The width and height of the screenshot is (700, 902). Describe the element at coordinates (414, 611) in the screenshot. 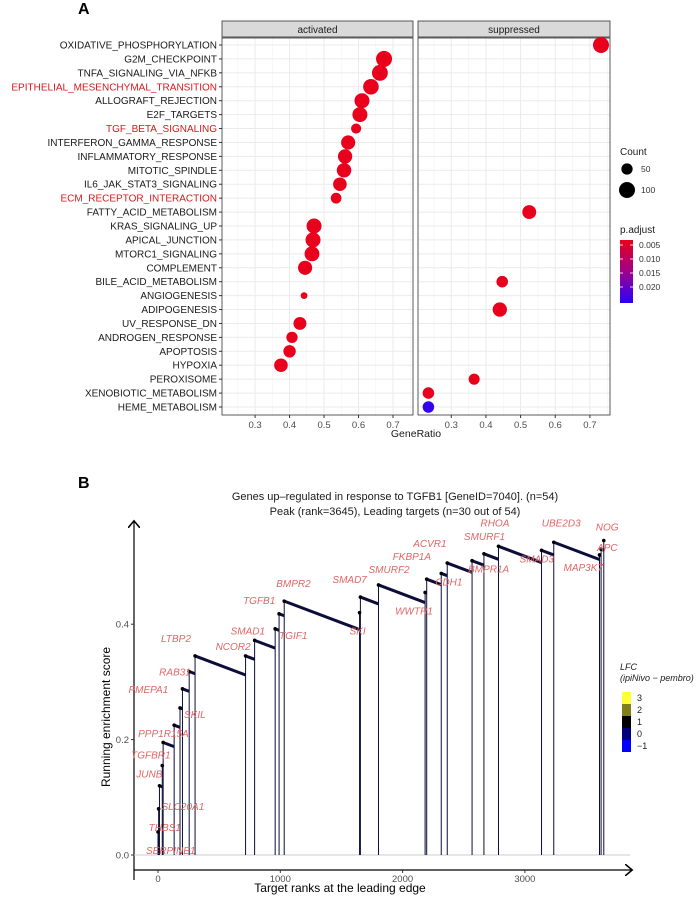

I see `gene-label-wwtr1: WWTR1` at that location.